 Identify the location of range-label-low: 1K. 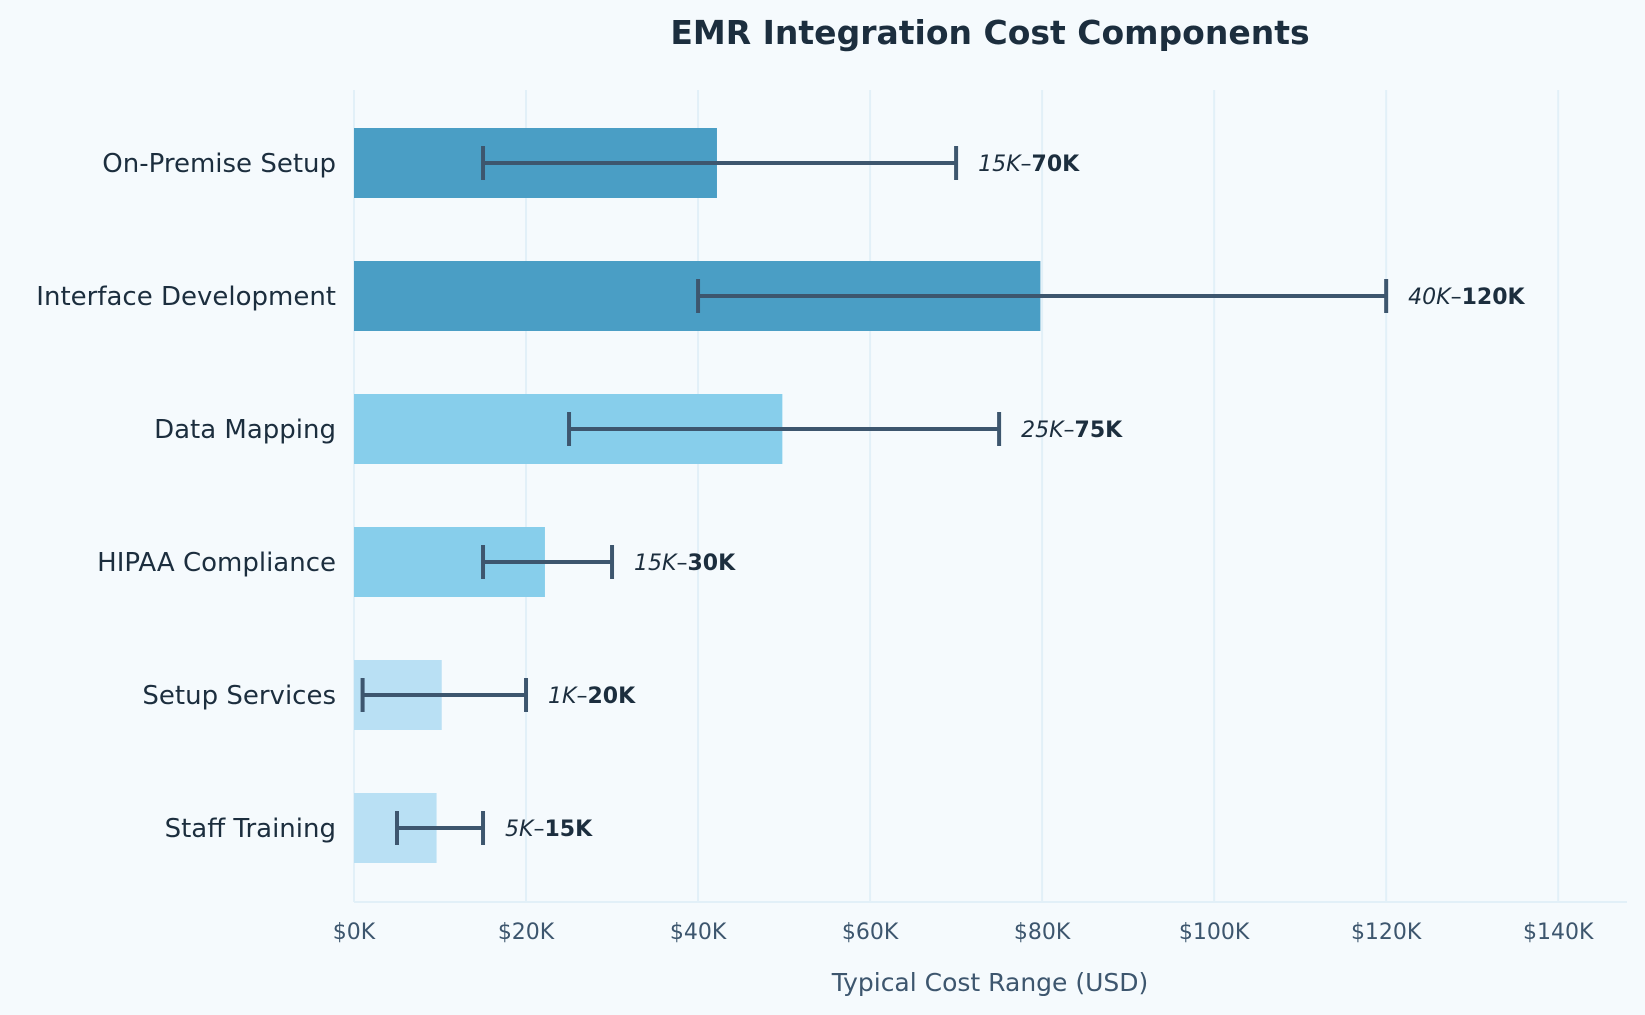
(563, 696).